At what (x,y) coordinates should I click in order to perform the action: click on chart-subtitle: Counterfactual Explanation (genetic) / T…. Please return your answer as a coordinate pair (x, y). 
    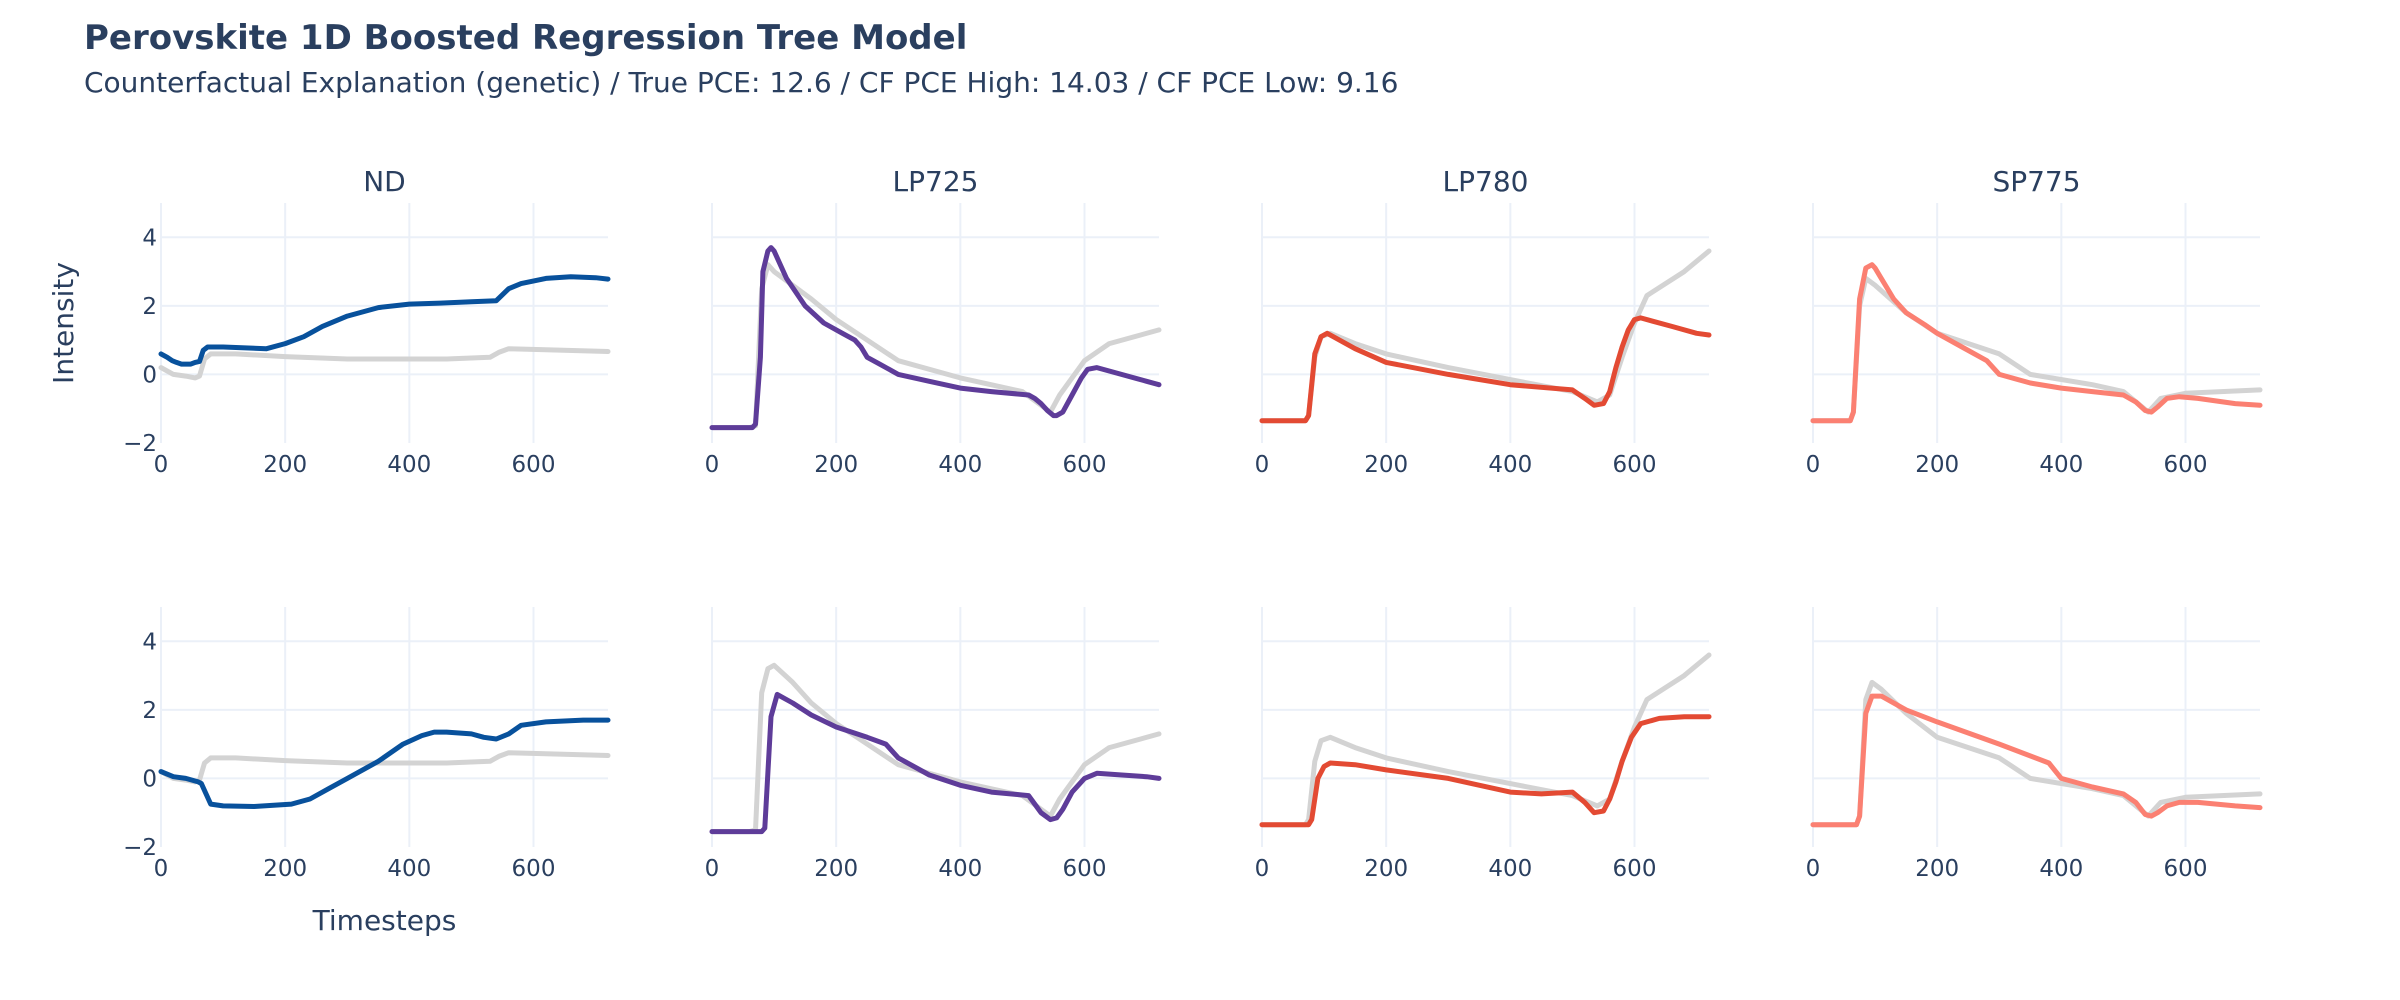
    Looking at the image, I should click on (741, 82).